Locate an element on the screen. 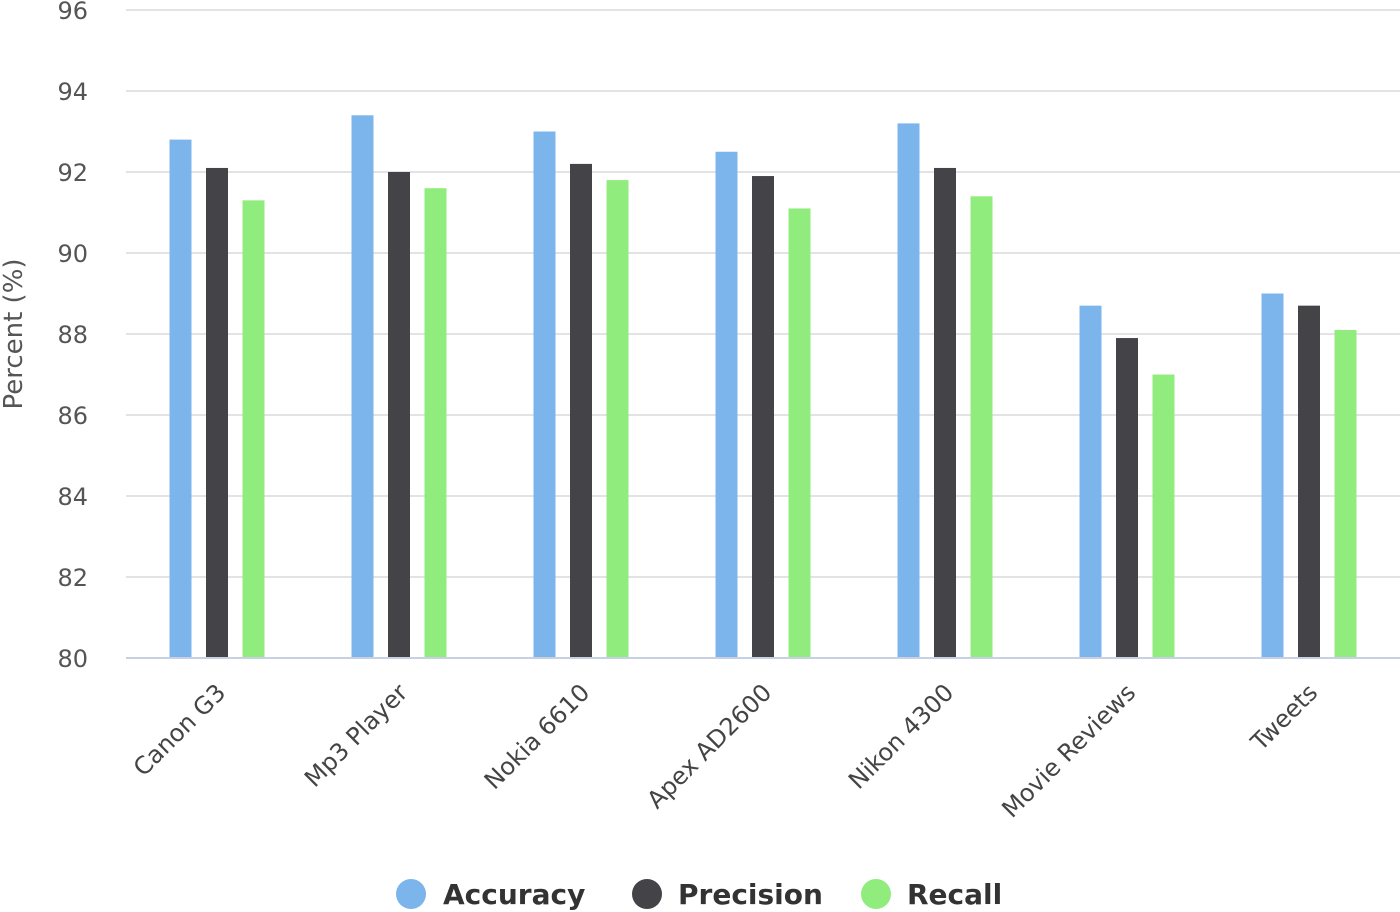  x-tick-label: Tweets is located at coordinates (1284, 717).